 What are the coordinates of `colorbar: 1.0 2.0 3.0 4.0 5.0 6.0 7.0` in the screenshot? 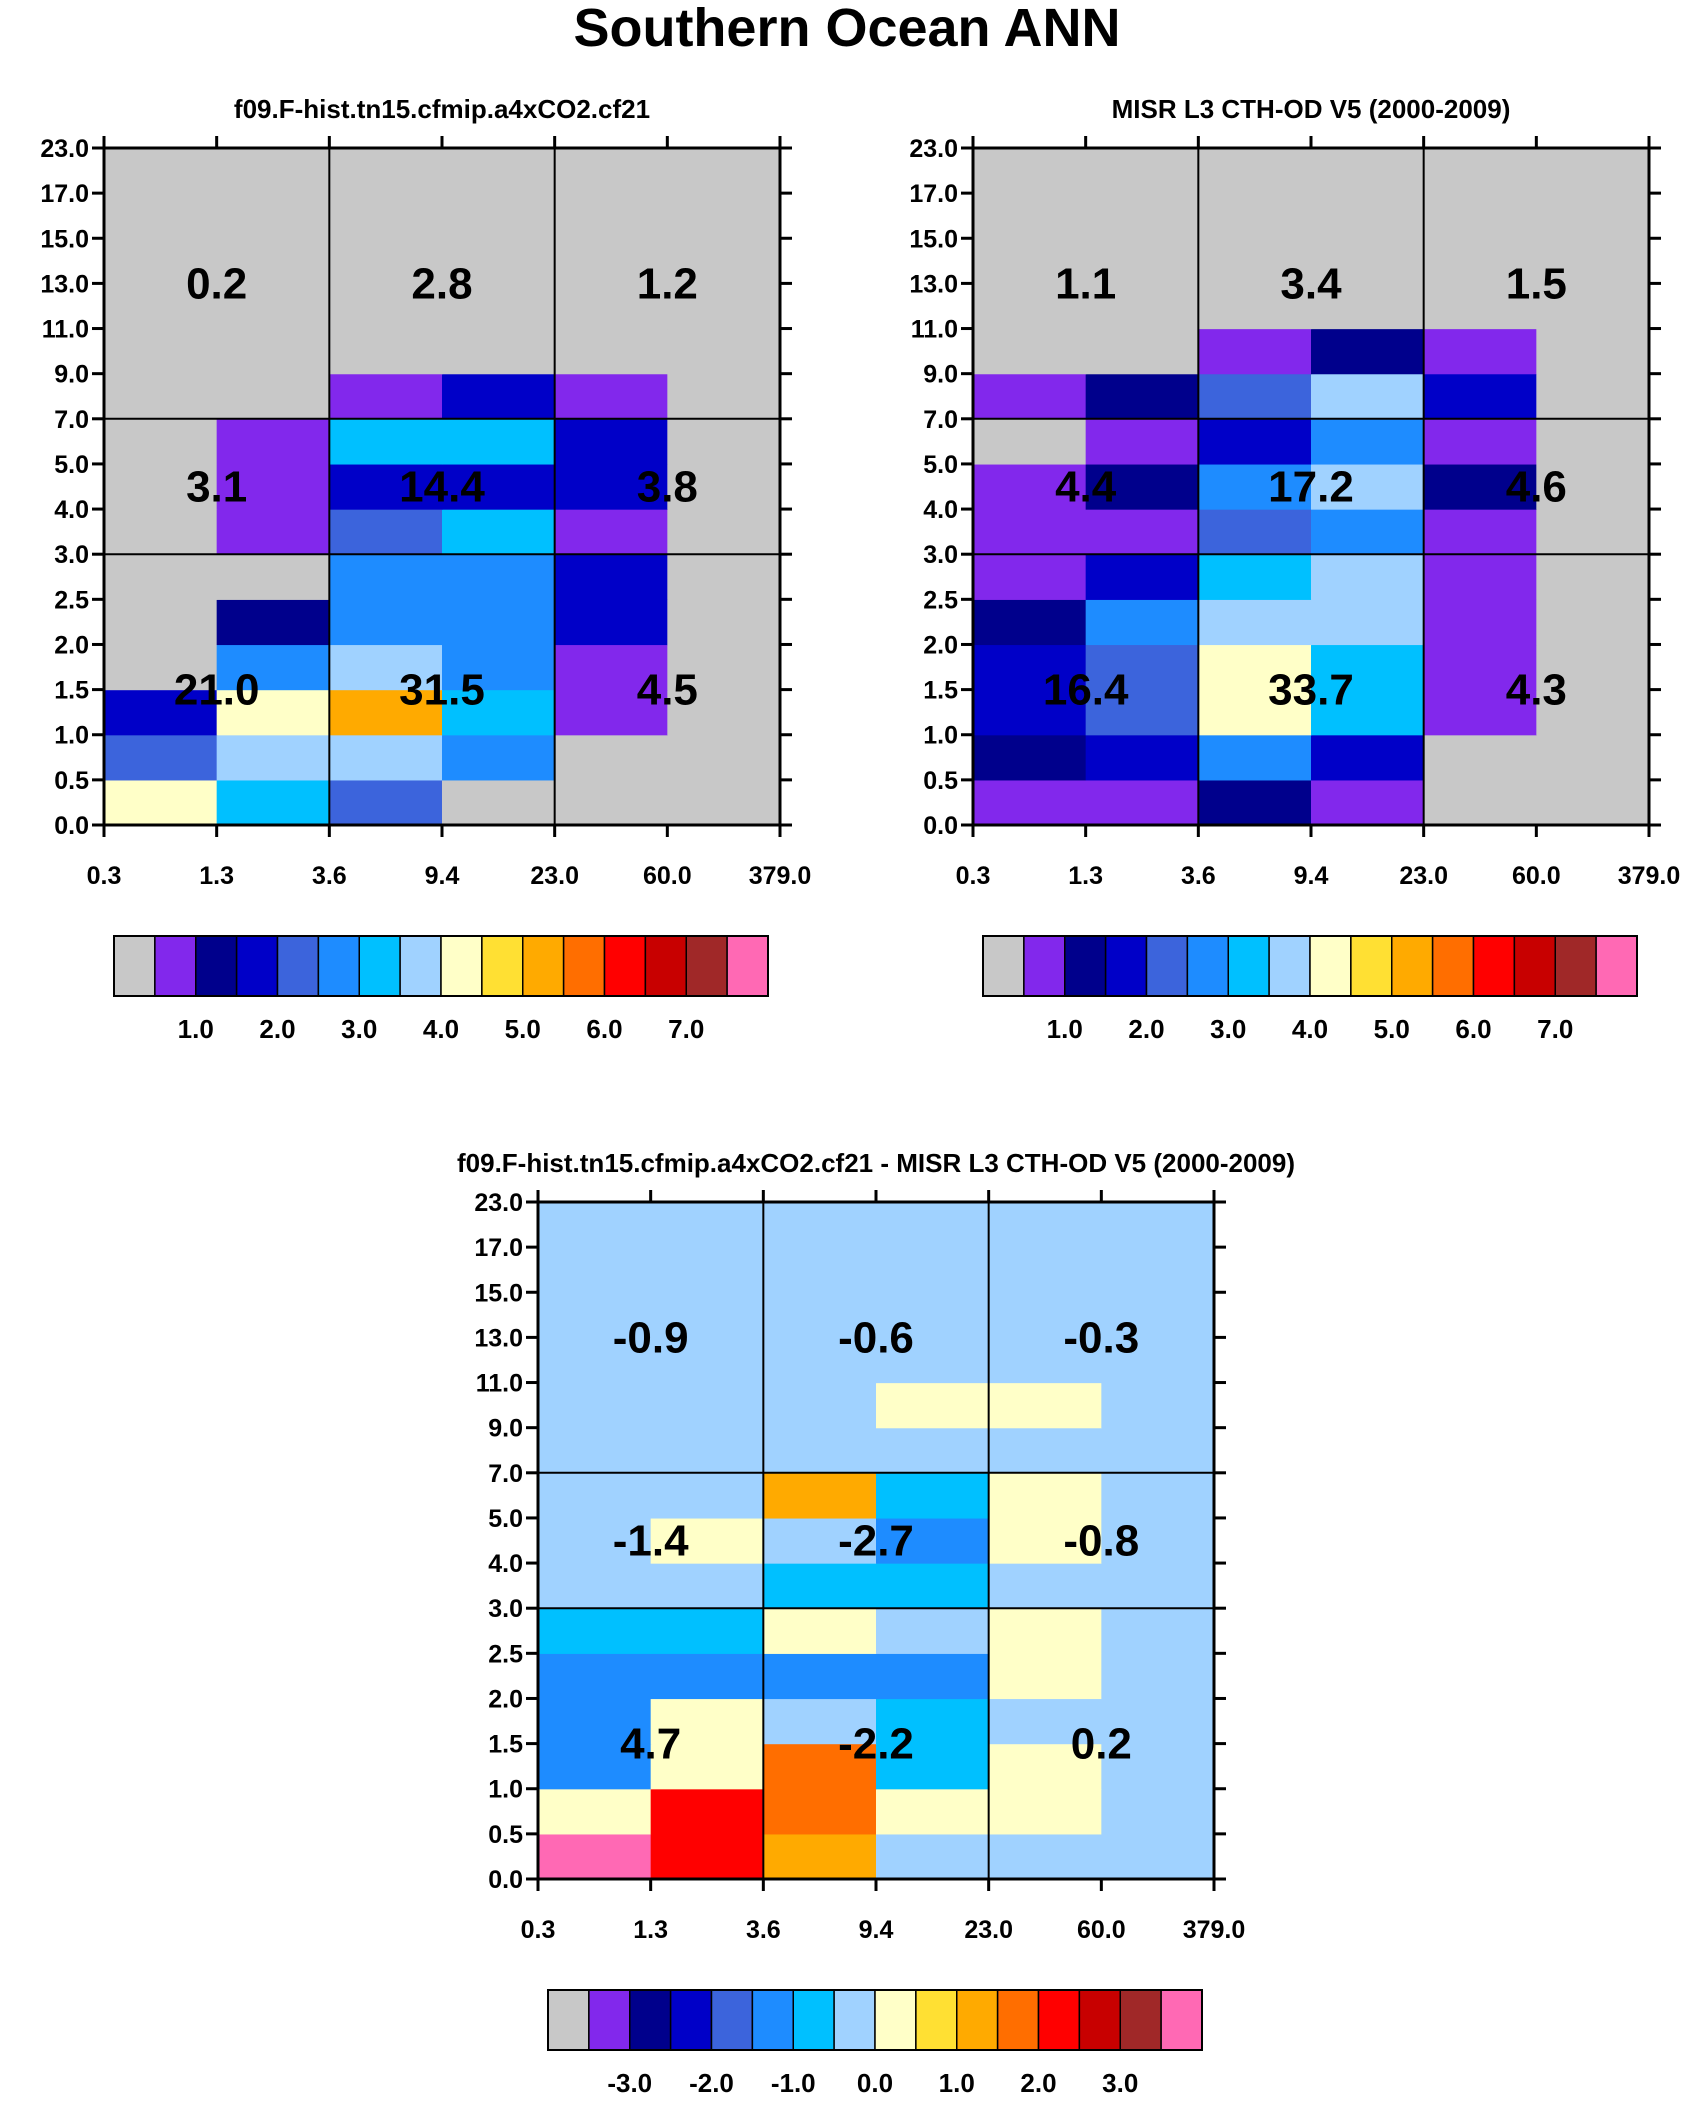 It's located at (441, 989).